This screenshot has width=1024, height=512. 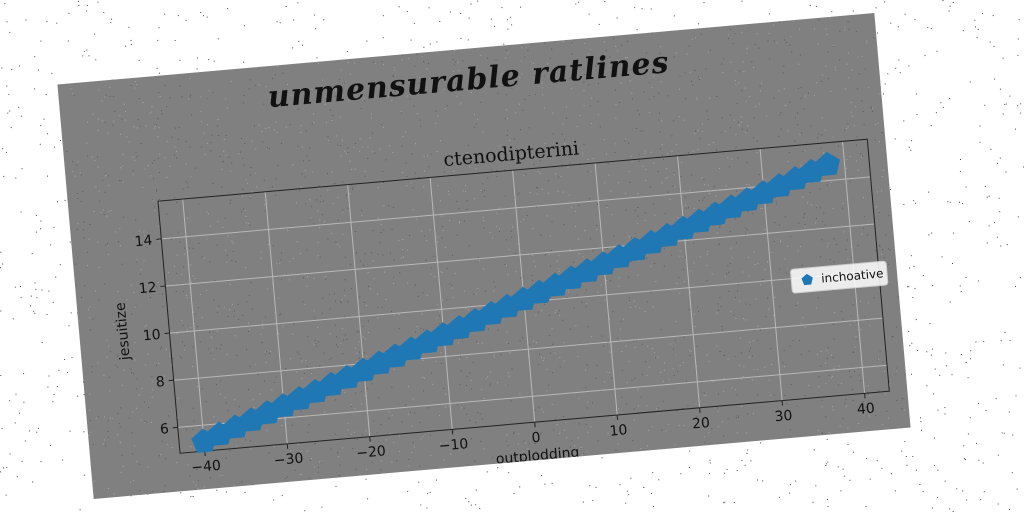 I want to click on y-tick-label: 12, so click(x=147, y=288).